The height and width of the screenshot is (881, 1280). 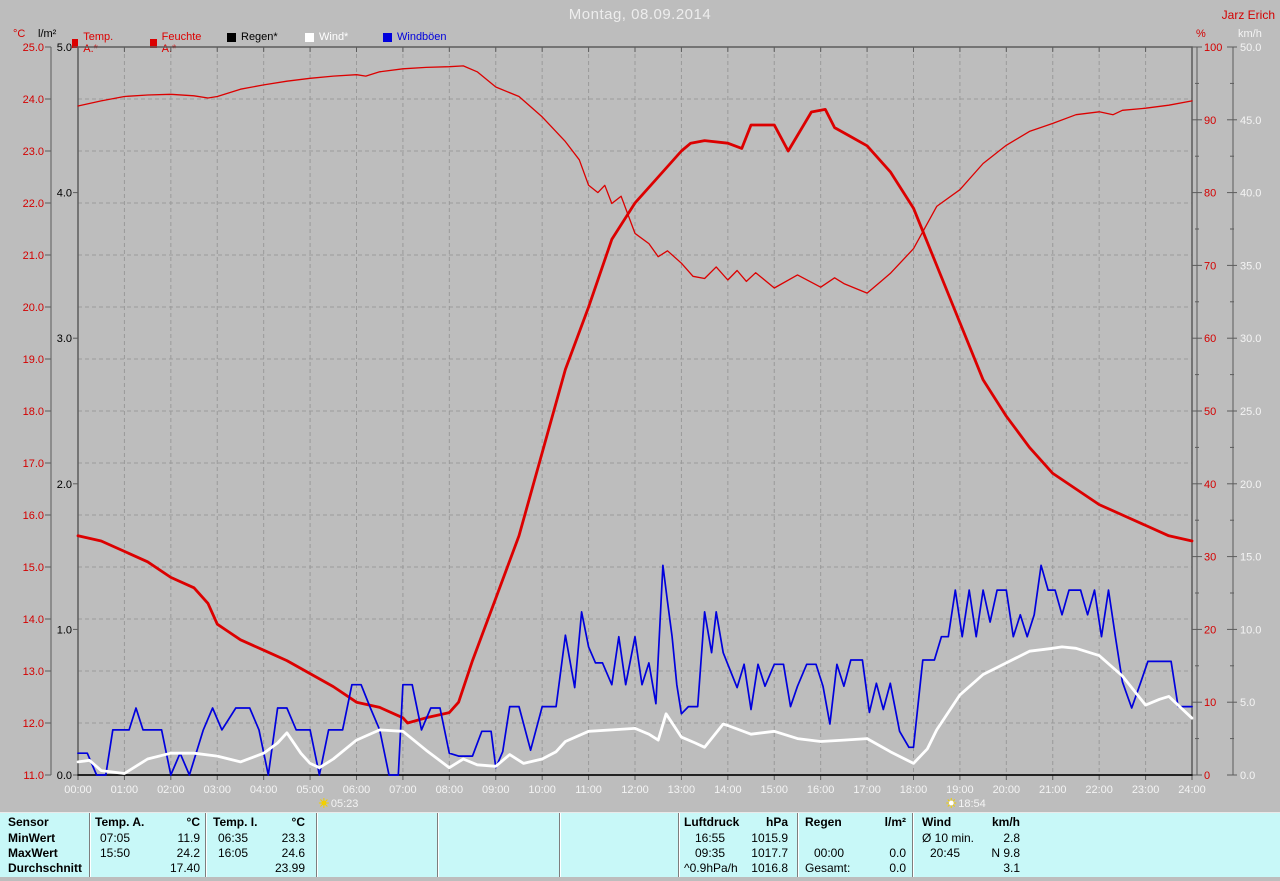 What do you see at coordinates (345, 804) in the screenshot?
I see `sunrise-time-label: 05:23` at bounding box center [345, 804].